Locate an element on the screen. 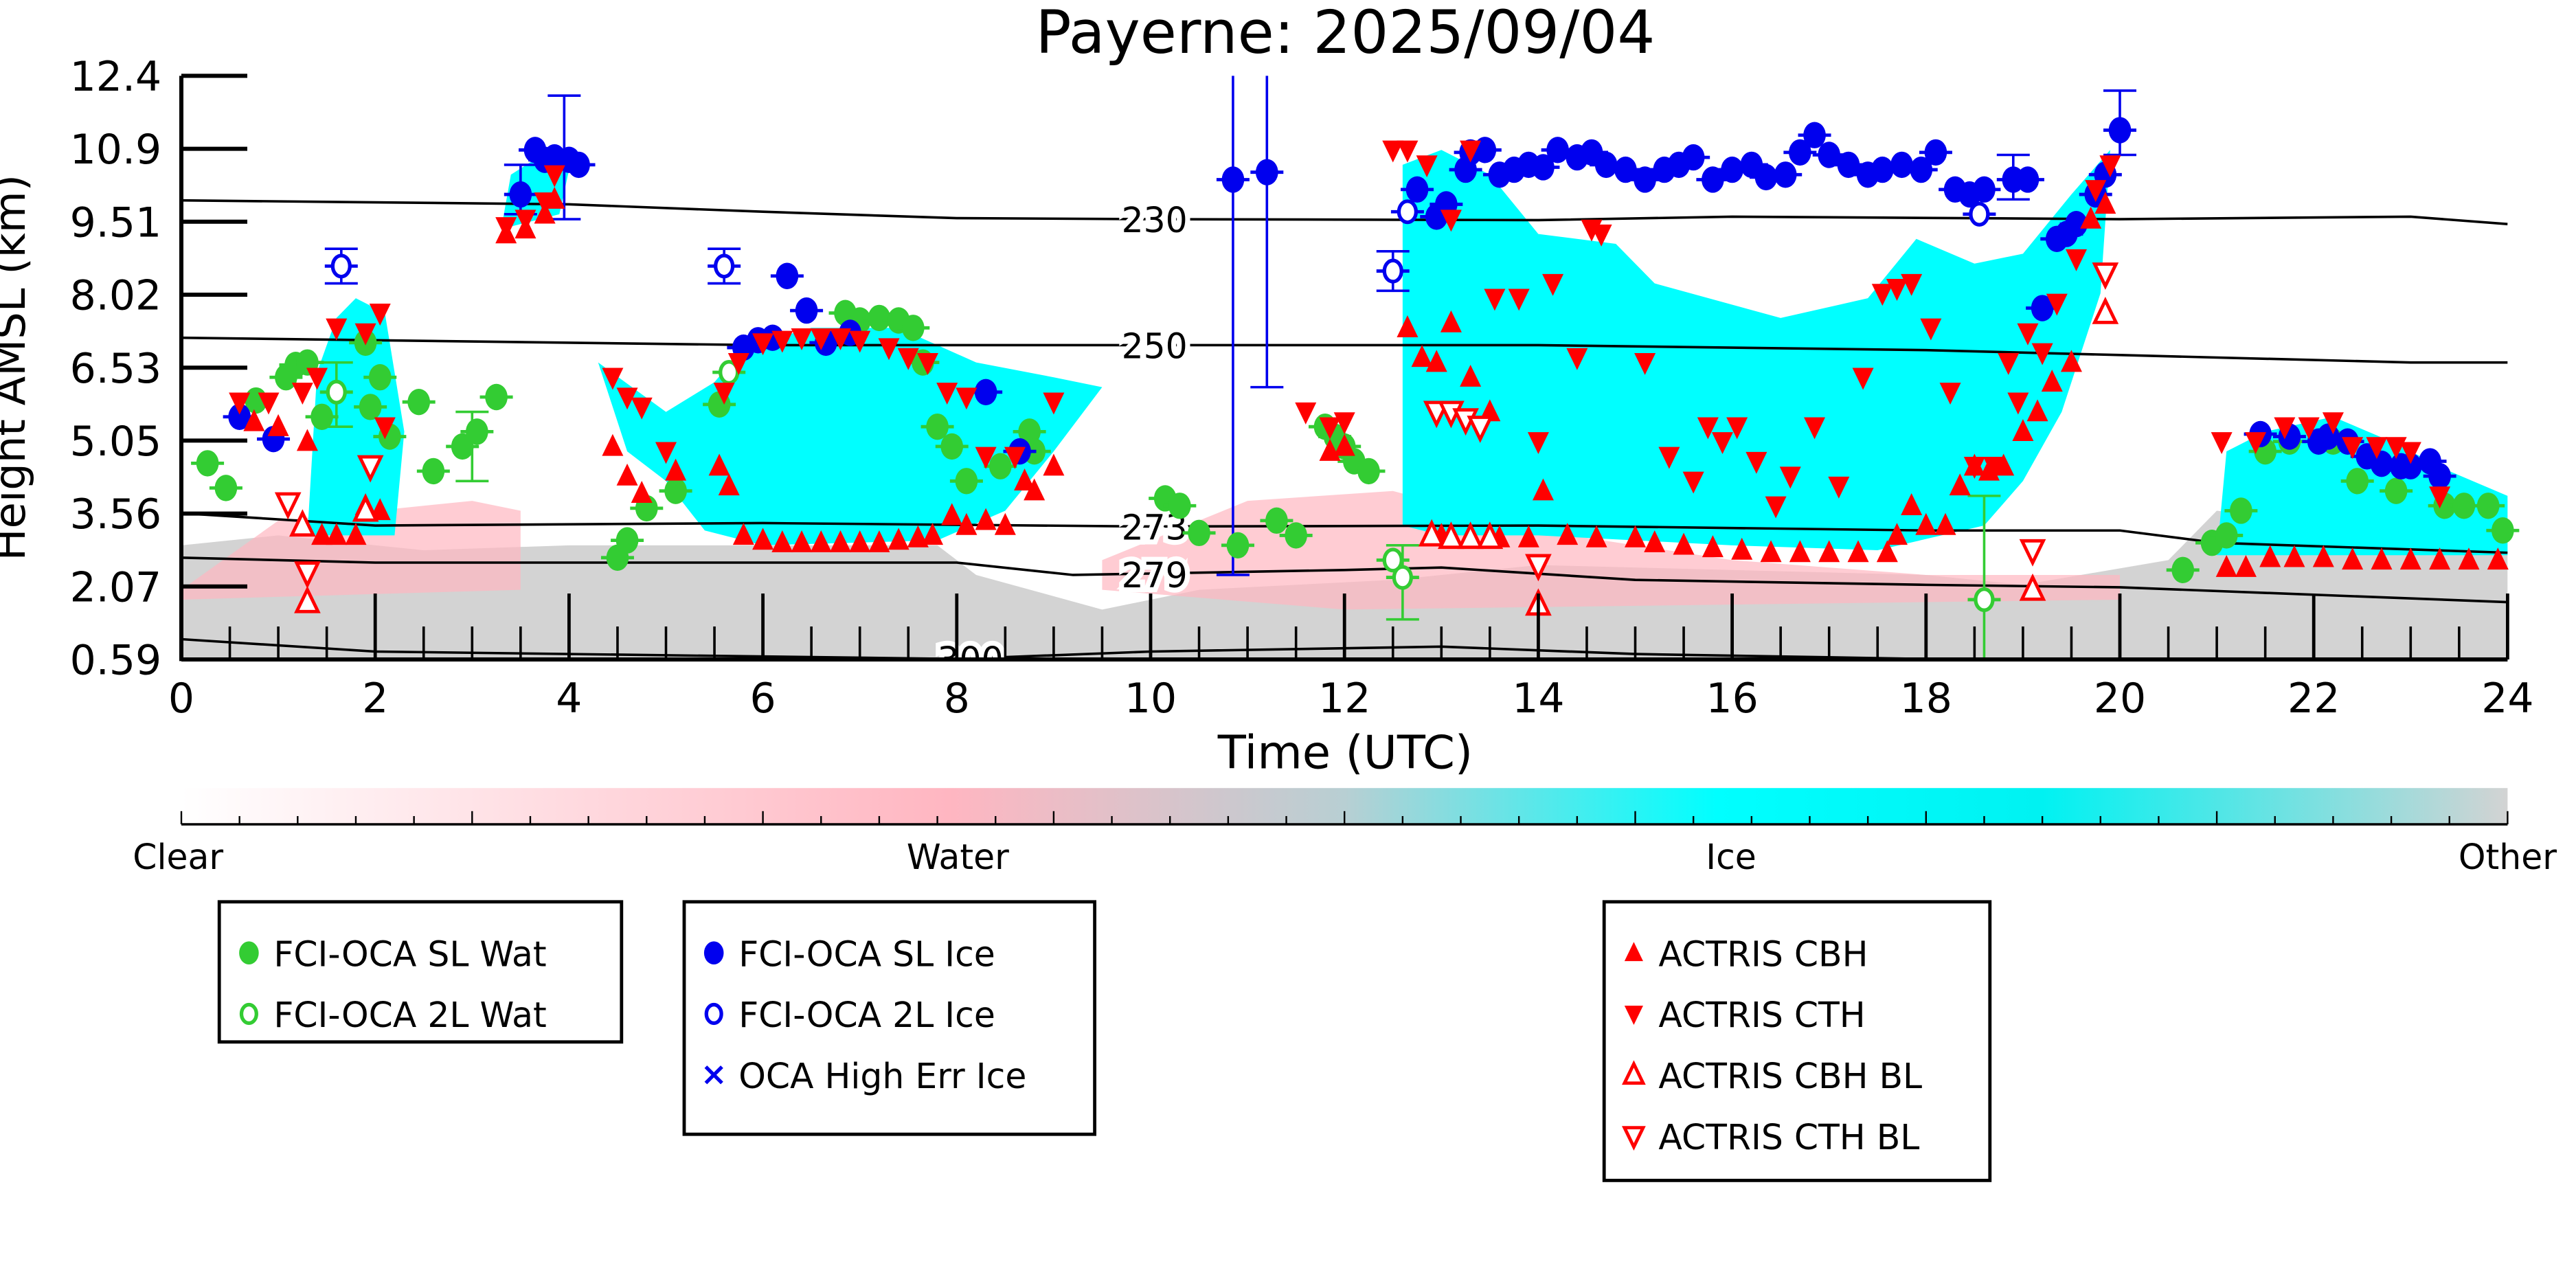 The image size is (2576, 1288). x-tick-label: 16 is located at coordinates (1732, 699).